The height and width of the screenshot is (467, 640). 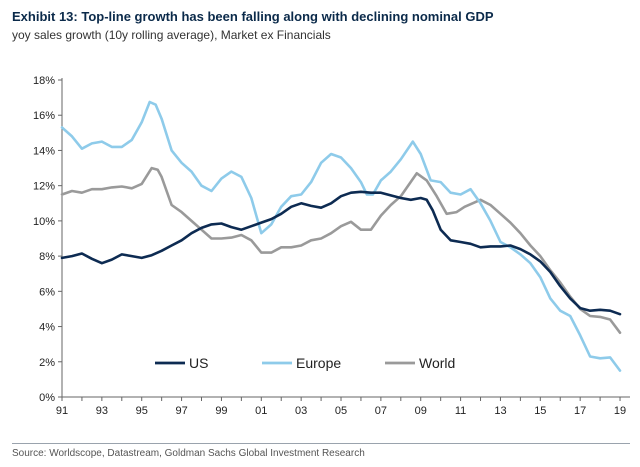 What do you see at coordinates (44, 151) in the screenshot?
I see `y-tick-label: 14%` at bounding box center [44, 151].